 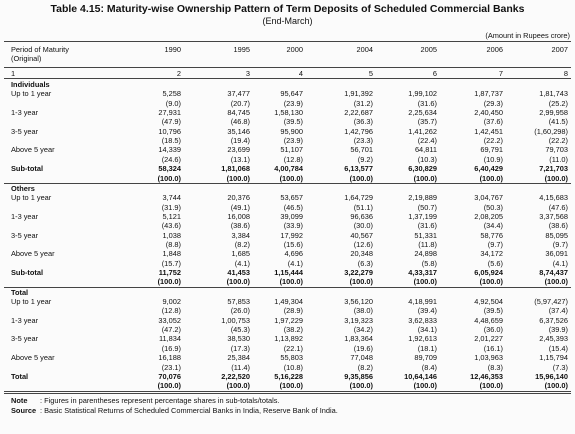 I want to click on cell-share: (8.3), so click(x=495, y=367).